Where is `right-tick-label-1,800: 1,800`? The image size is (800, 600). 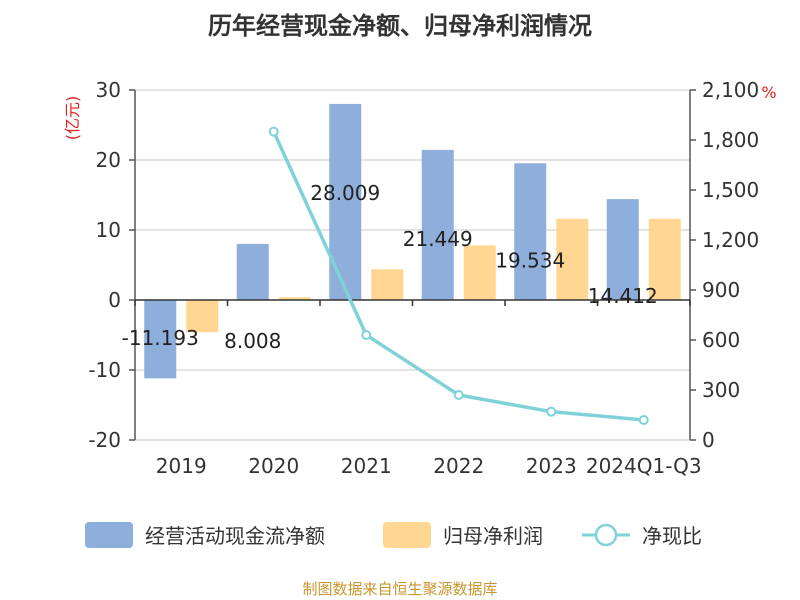 right-tick-label-1,800: 1,800 is located at coordinates (730, 140).